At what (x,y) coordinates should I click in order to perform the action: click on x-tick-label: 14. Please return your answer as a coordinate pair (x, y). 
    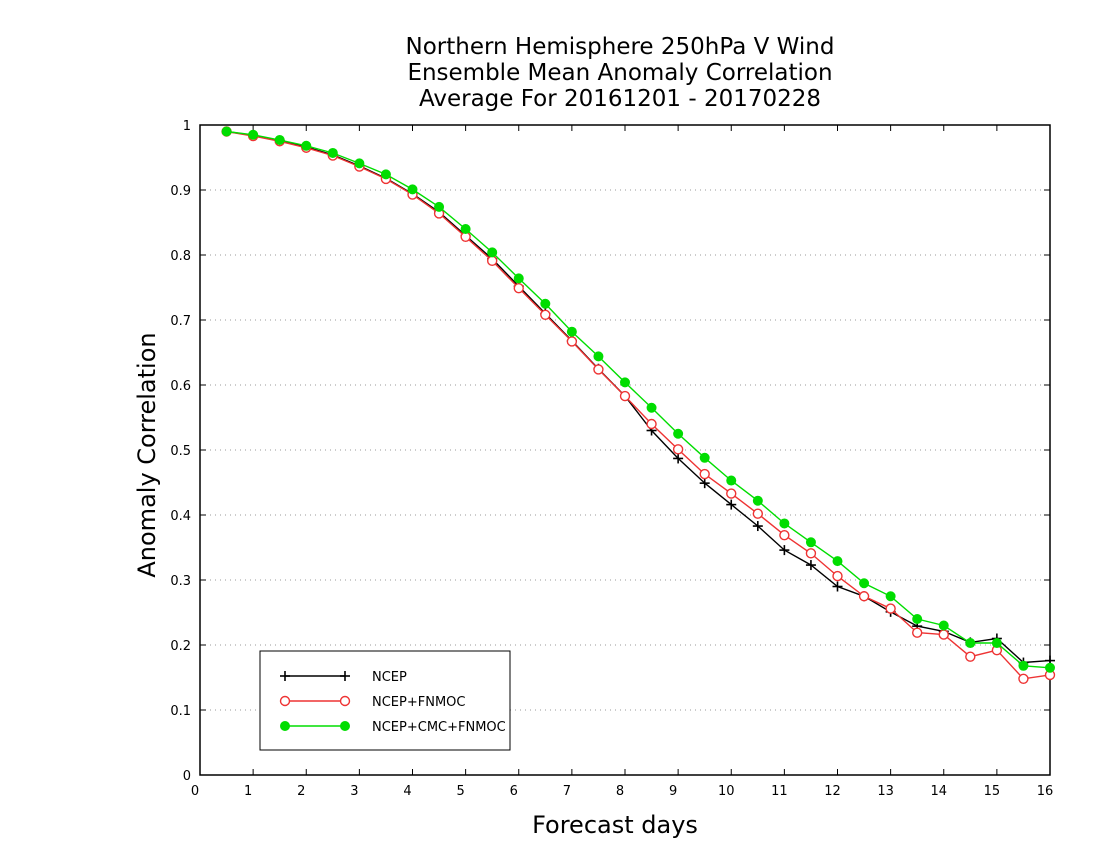
    Looking at the image, I should click on (938, 791).